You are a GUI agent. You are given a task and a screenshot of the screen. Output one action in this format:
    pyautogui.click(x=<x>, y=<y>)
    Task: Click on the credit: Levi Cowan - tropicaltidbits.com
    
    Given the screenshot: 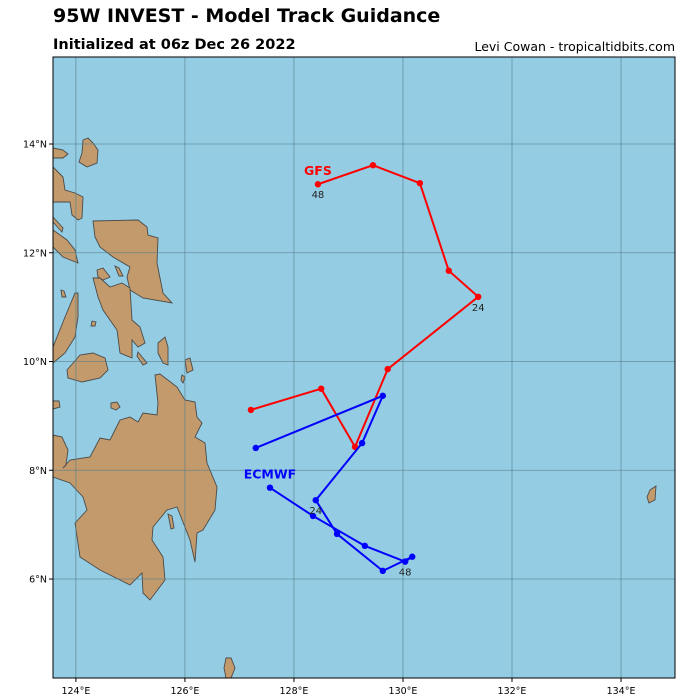 What is the action you would take?
    pyautogui.click(x=574, y=46)
    